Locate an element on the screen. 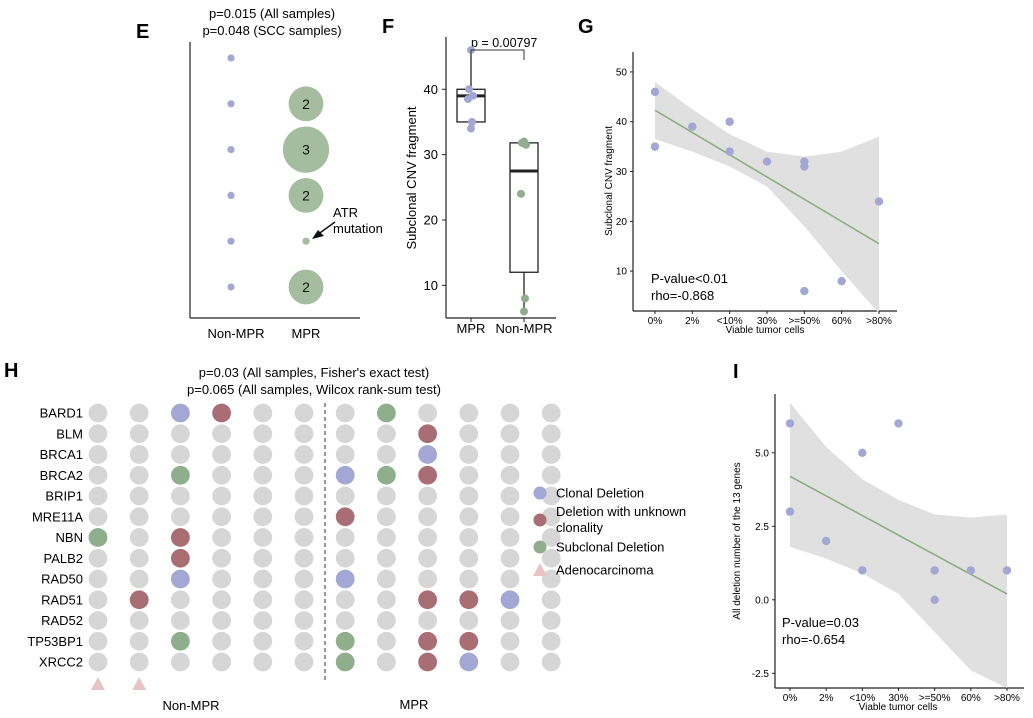 The image size is (1033, 718). legend-swatch-unknown is located at coordinates (540, 520).